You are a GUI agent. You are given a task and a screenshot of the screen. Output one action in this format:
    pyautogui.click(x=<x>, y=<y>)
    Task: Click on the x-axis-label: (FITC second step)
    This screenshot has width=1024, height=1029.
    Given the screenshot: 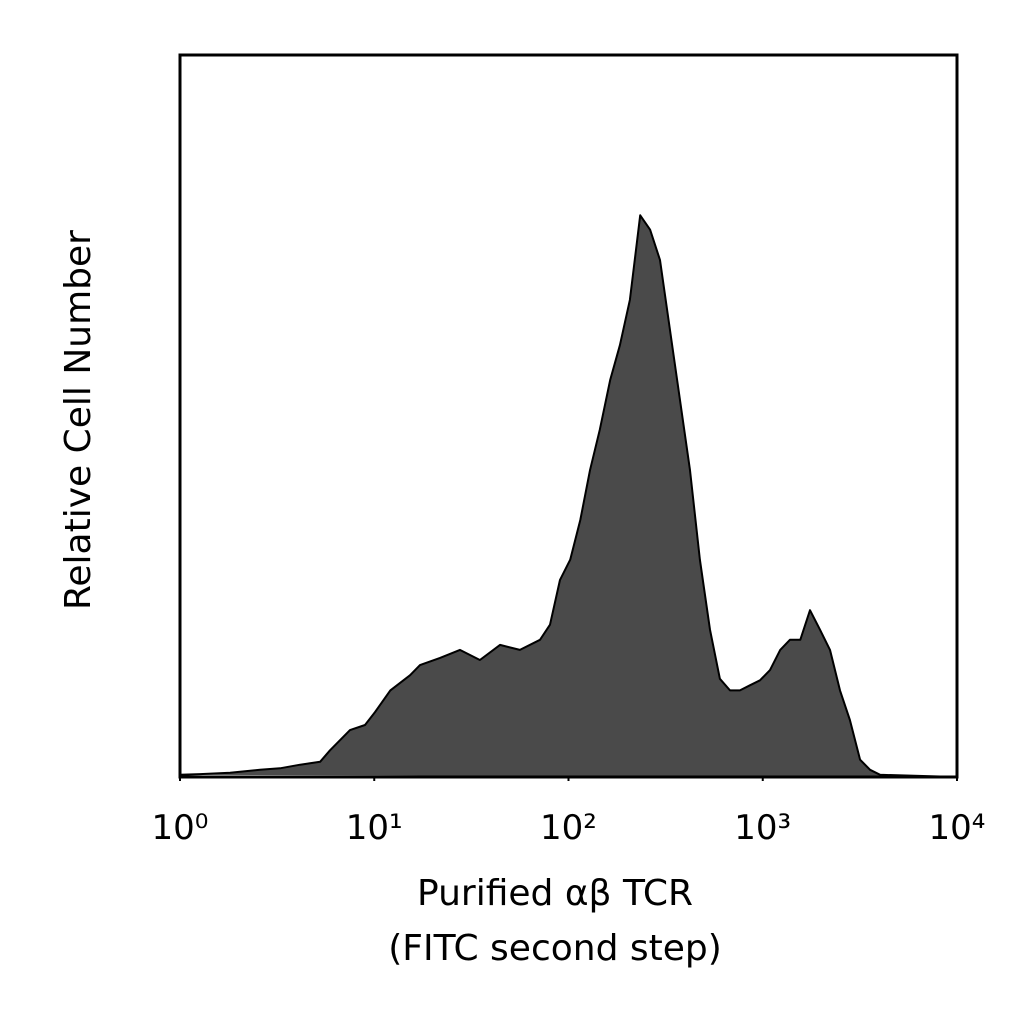 What is the action you would take?
    pyautogui.click(x=555, y=948)
    